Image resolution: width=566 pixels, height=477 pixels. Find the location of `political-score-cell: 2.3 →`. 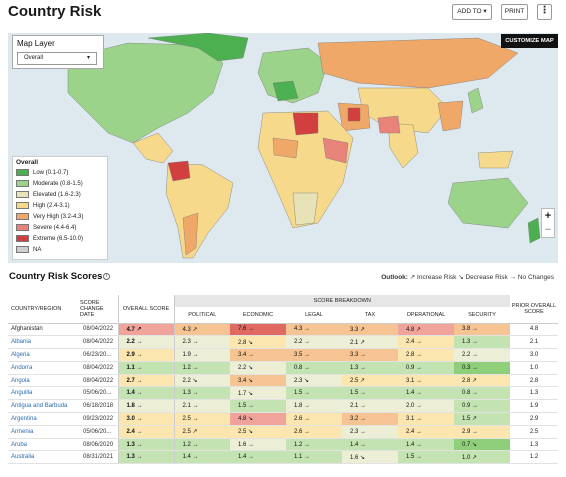

political-score-cell: 2.3 → is located at coordinates (202, 342).